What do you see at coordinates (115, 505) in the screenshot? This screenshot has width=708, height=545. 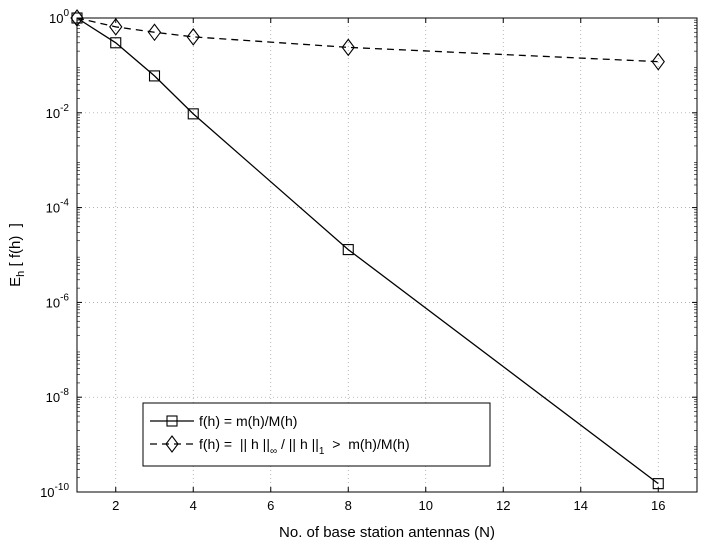 I see `x-tick-label: 2` at bounding box center [115, 505].